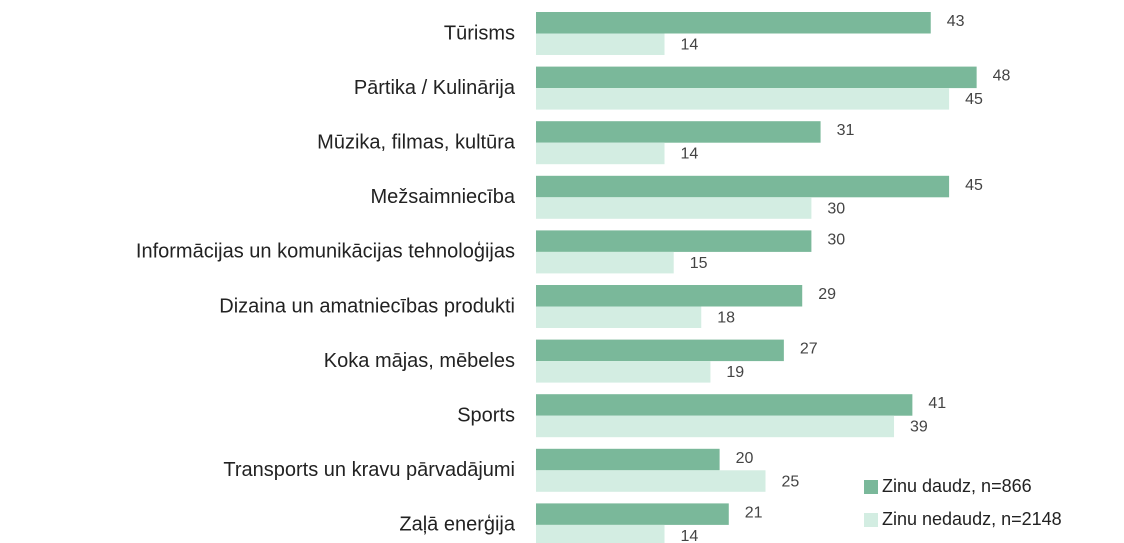  What do you see at coordinates (457, 525) in the screenshot?
I see `category-label: Zaļā enerģija` at bounding box center [457, 525].